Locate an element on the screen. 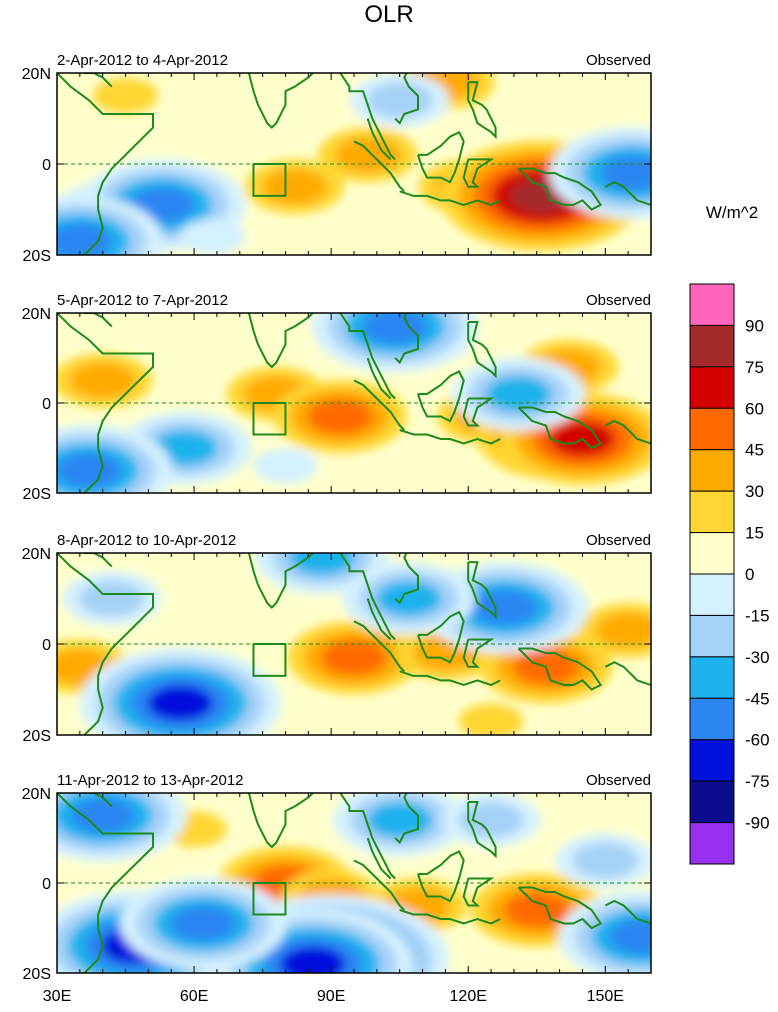 The image size is (778, 1012). colorbar-units: W/m^2 is located at coordinates (732, 212).